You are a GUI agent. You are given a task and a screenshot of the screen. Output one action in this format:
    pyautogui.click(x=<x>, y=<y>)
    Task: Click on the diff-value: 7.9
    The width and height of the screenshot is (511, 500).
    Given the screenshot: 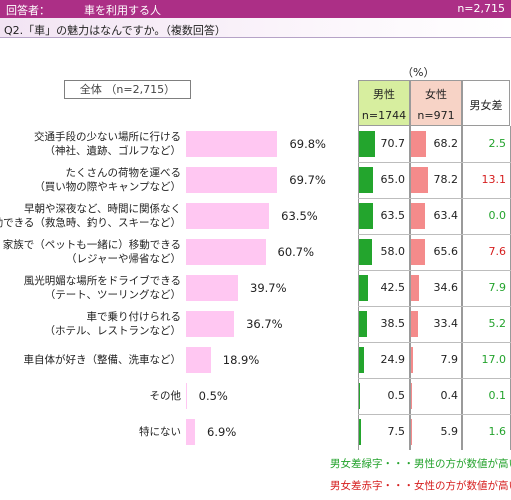 What is the action you would take?
    pyautogui.click(x=497, y=287)
    